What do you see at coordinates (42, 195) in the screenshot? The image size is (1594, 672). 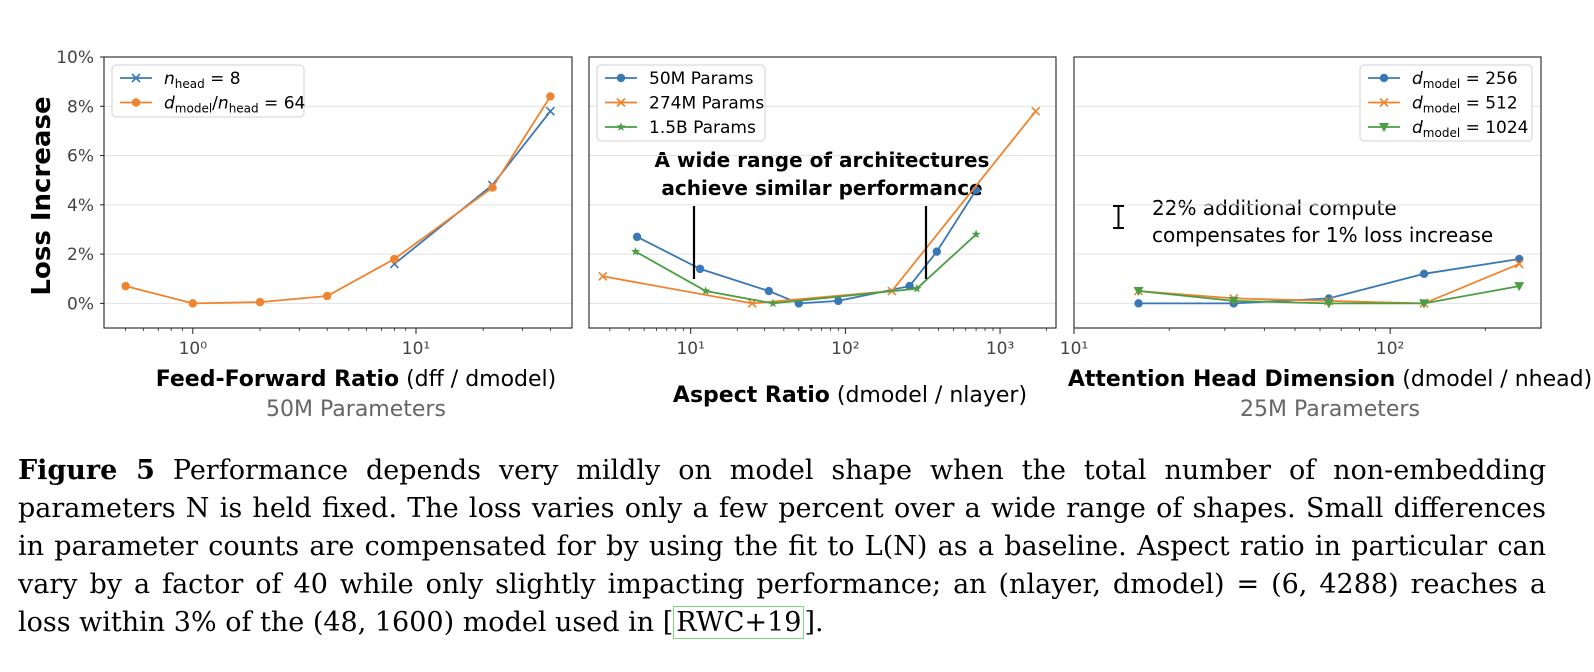 I see `y-axis-label: Loss Increase` at bounding box center [42, 195].